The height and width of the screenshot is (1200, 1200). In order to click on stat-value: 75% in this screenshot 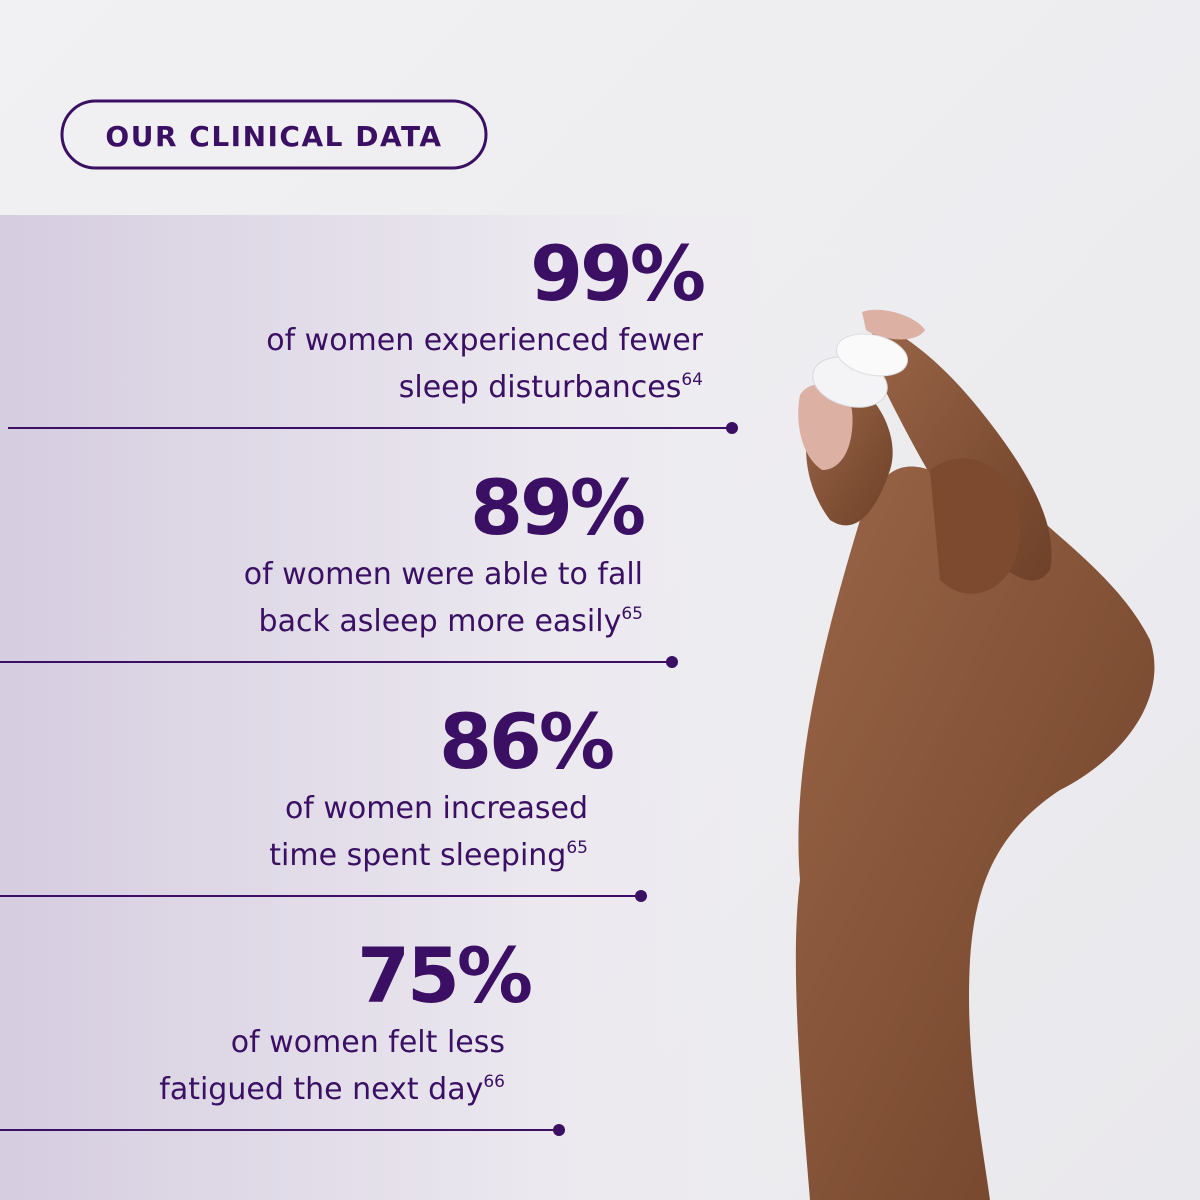, I will do `click(444, 975)`.